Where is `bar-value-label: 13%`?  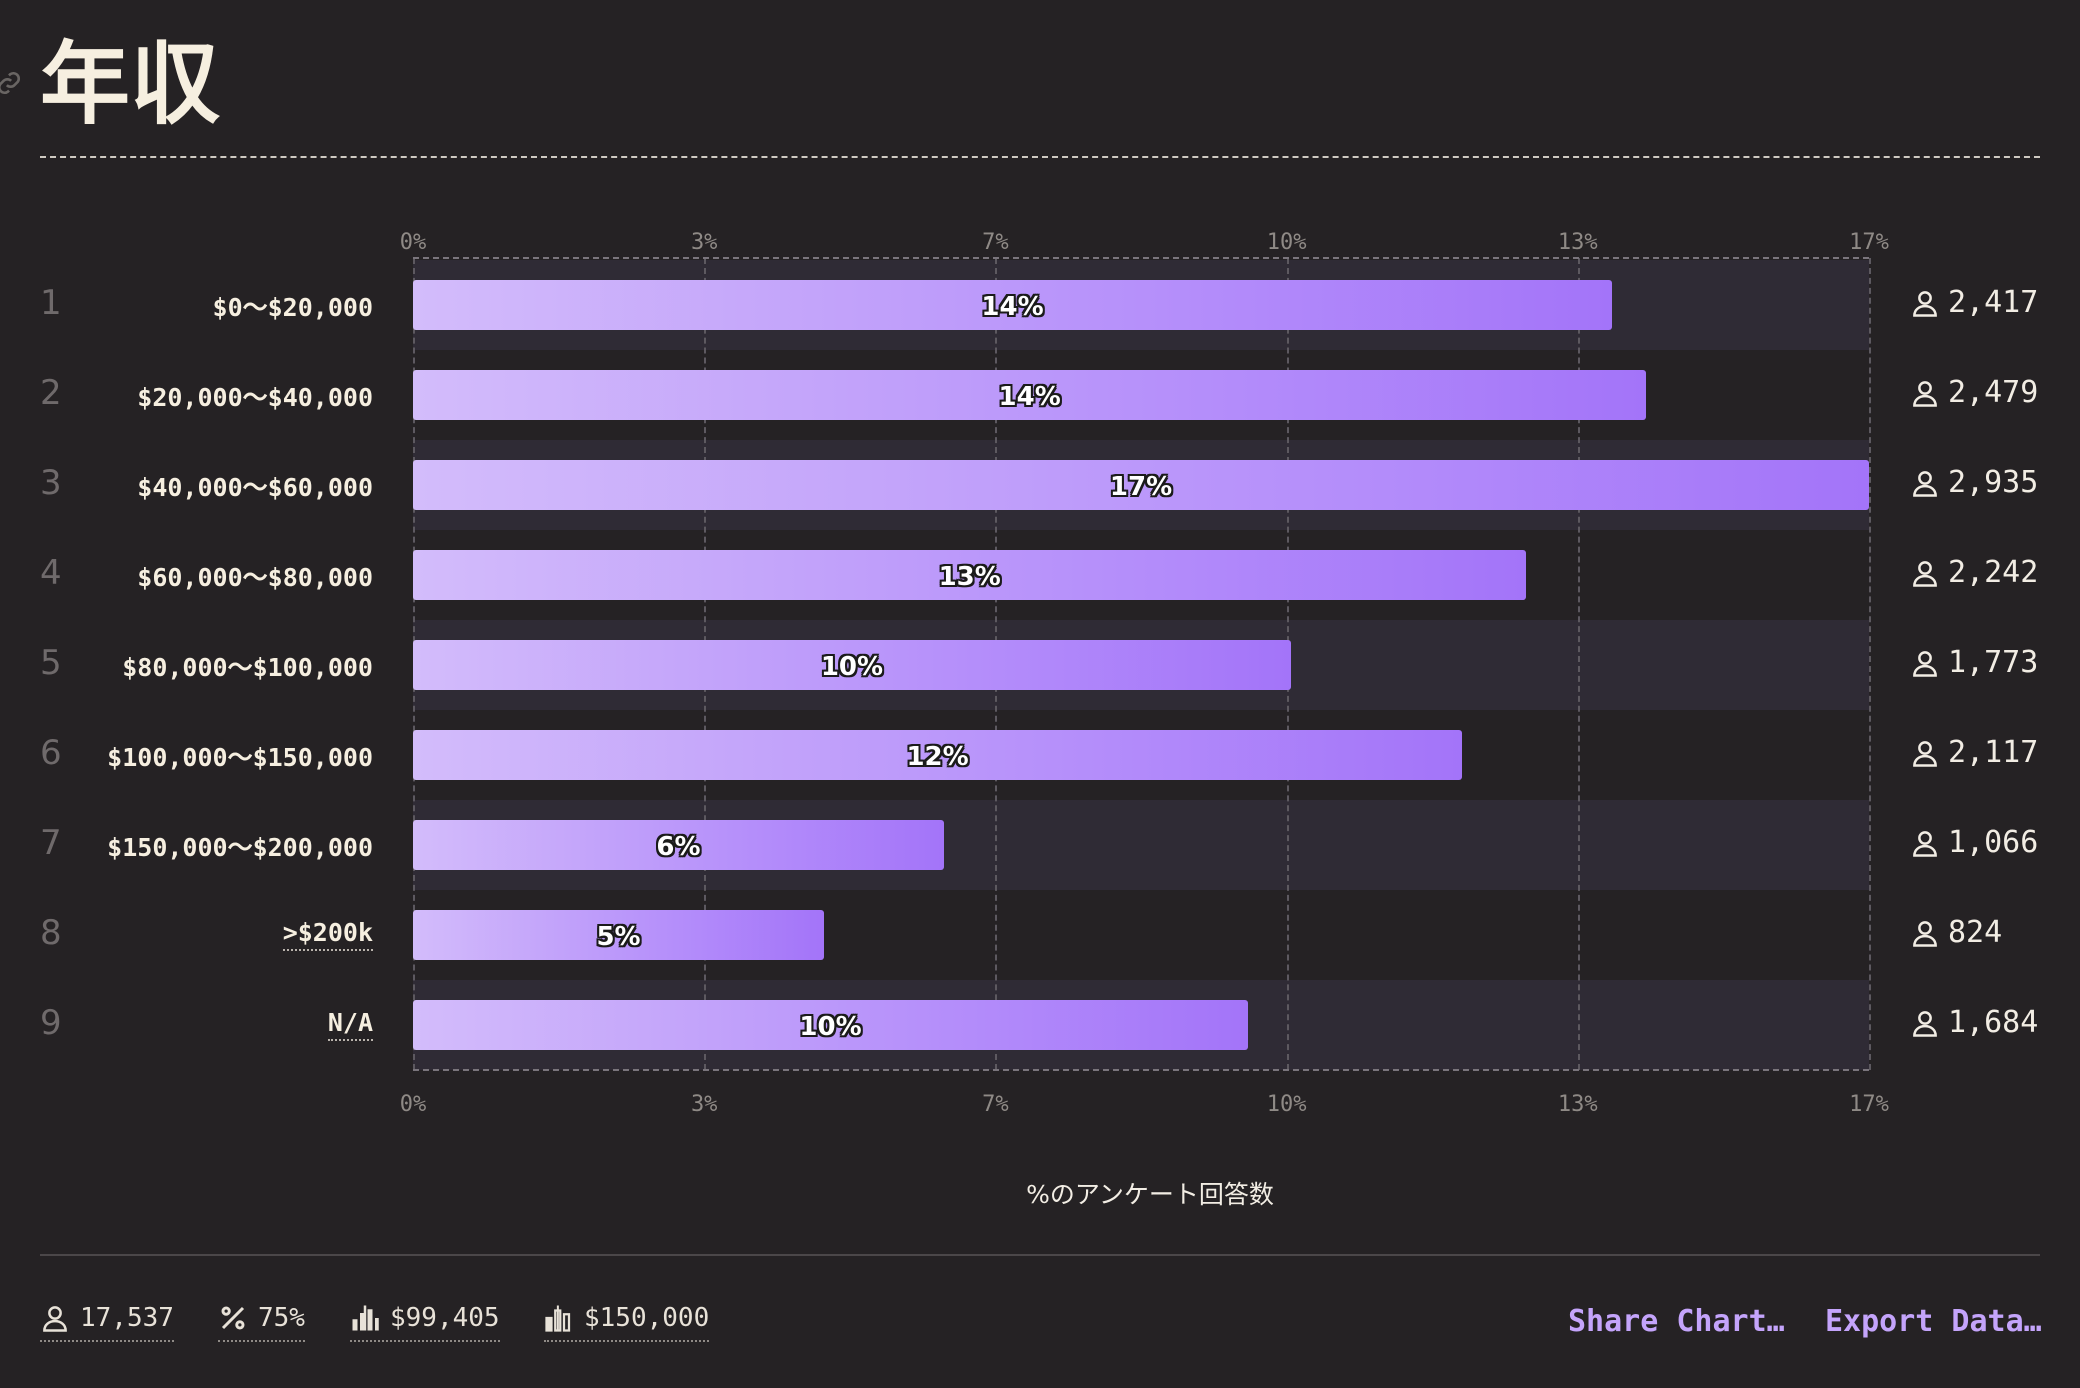 bar-value-label: 13% is located at coordinates (969, 577).